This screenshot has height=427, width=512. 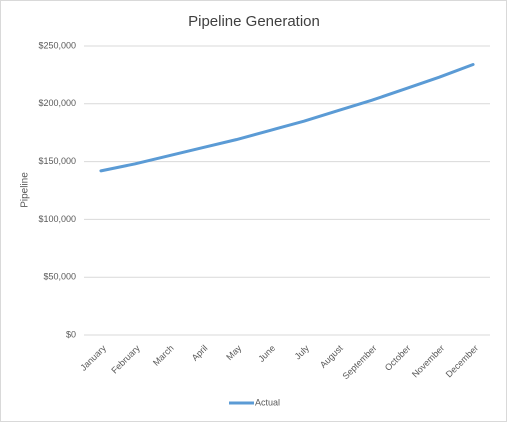 I want to click on y-tick-label: $250,000, so click(x=57, y=45).